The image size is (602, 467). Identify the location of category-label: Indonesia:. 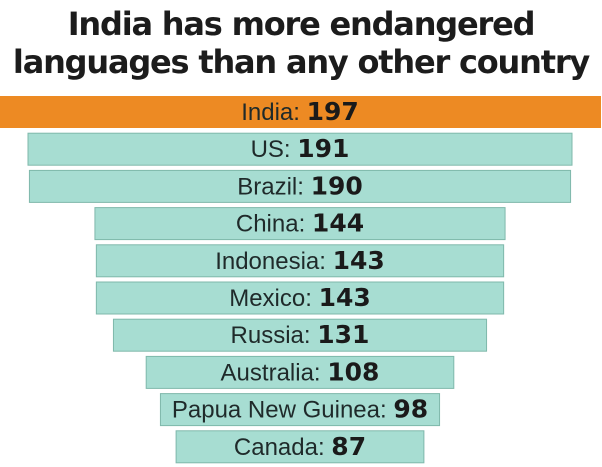
(273, 261).